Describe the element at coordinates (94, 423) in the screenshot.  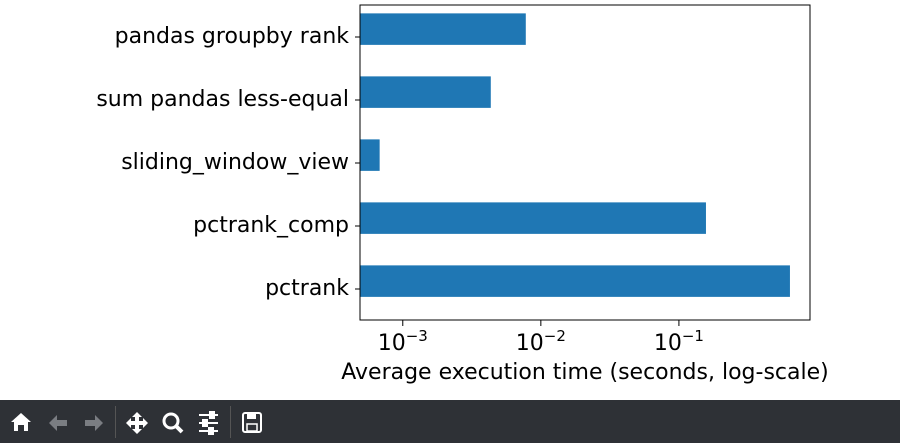
I see `forward-button` at that location.